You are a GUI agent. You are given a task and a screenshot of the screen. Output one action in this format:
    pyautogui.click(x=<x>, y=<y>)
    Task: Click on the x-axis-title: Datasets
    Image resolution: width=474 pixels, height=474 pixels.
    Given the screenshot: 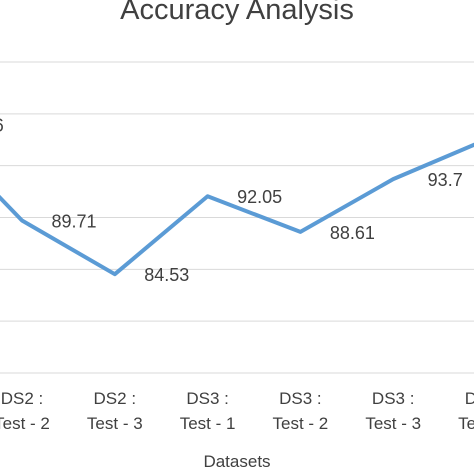 What is the action you would take?
    pyautogui.click(x=237, y=461)
    